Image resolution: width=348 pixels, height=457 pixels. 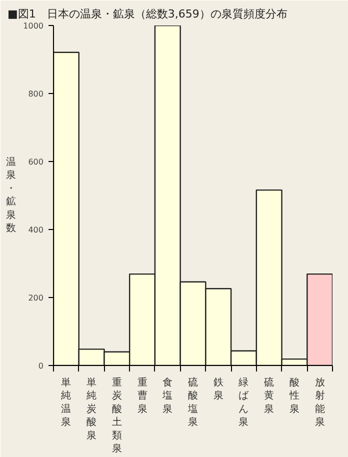 What do you see at coordinates (192, 402) in the screenshot?
I see `x-tick-label: 硫酸塩泉` at bounding box center [192, 402].